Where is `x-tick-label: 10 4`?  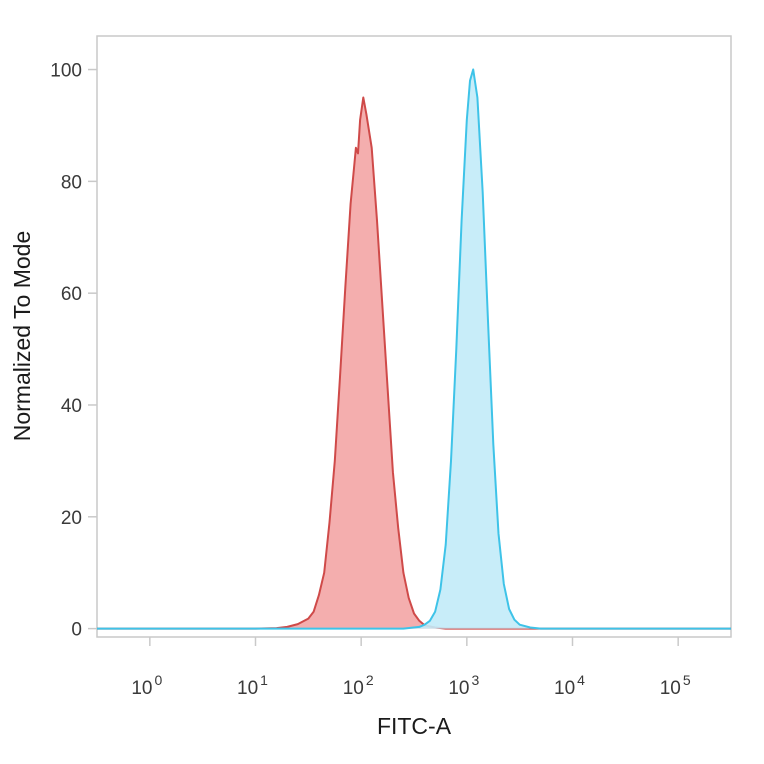 x-tick-label: 10 4 is located at coordinates (569, 685).